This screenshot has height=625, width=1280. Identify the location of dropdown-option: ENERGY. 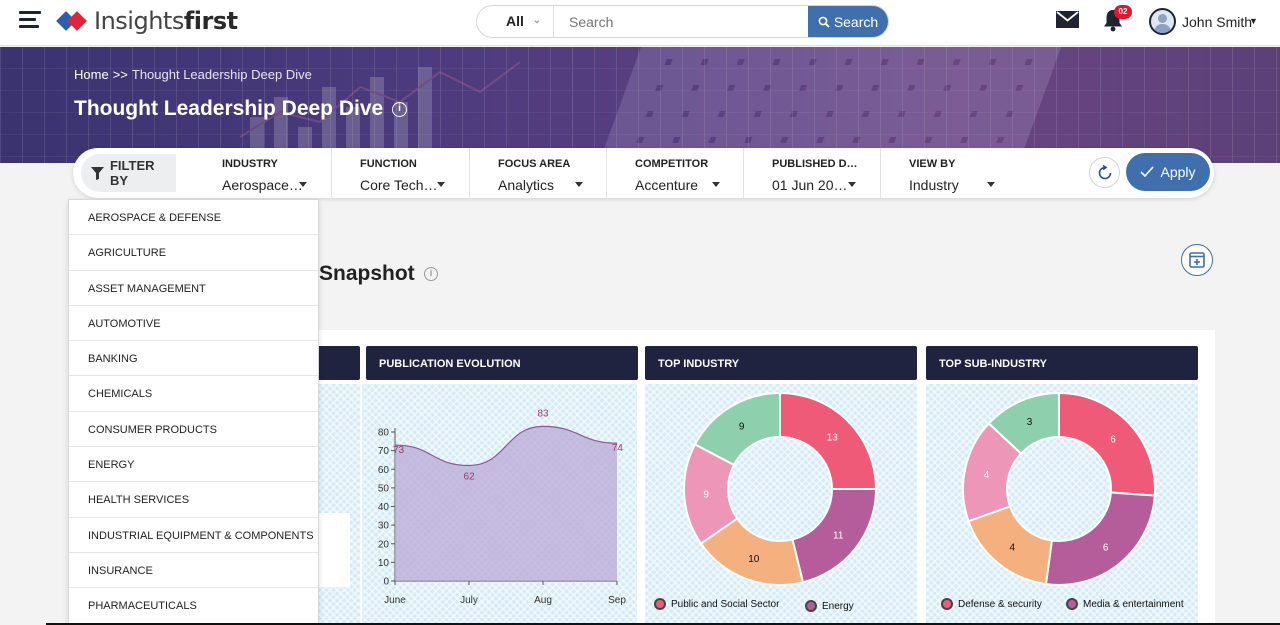
(193, 465).